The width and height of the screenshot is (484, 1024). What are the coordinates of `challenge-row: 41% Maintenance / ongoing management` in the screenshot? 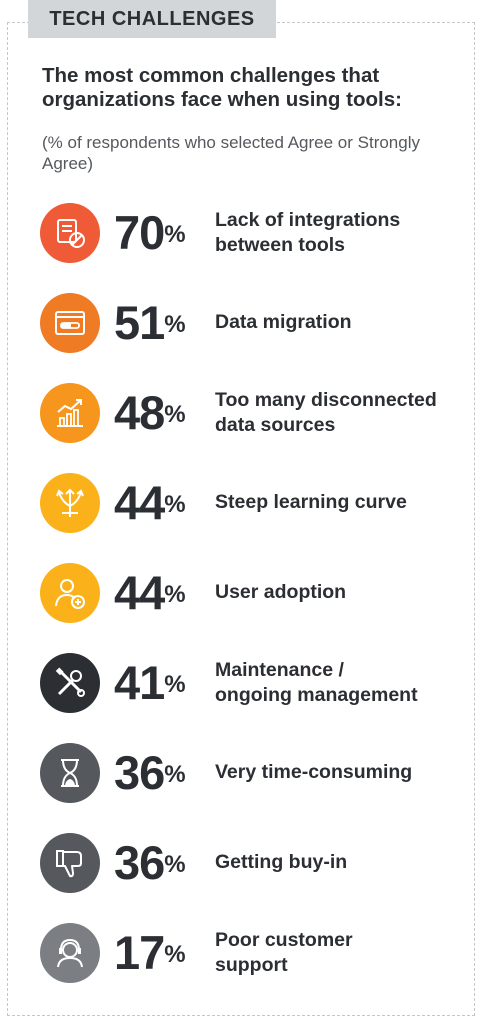 It's located at (242, 685).